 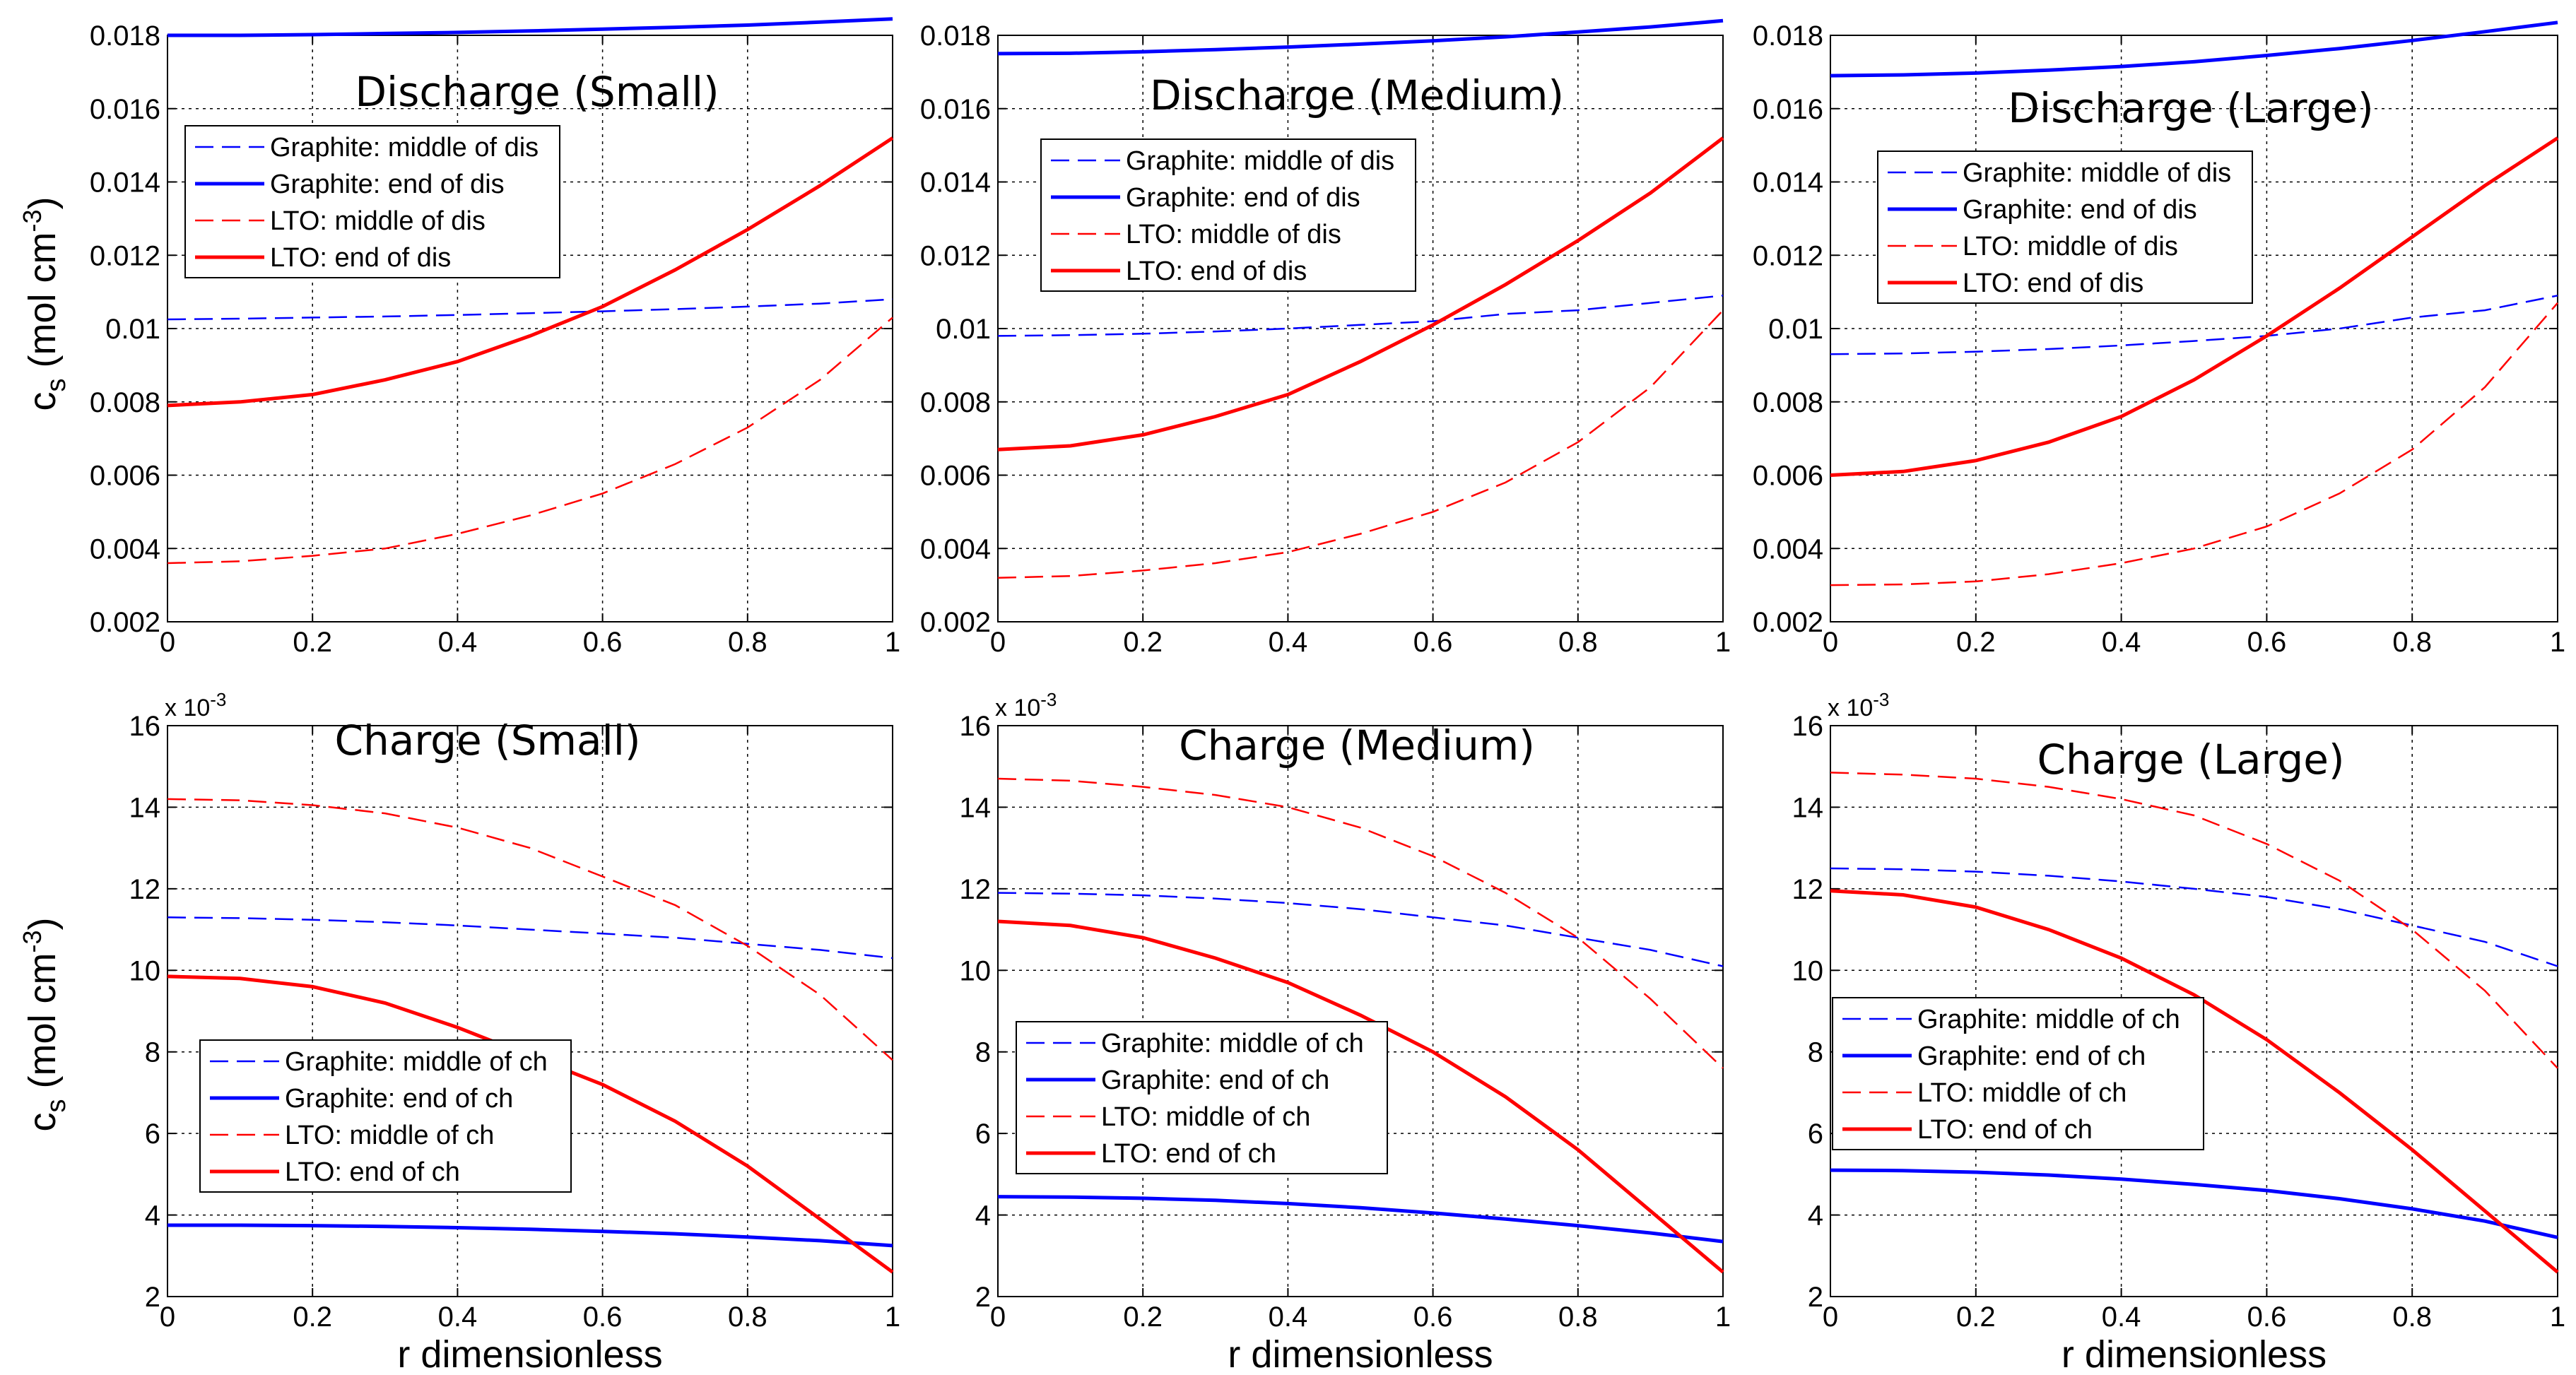 What do you see at coordinates (360, 258) in the screenshot?
I see `legend-label: LTO: end of dis` at bounding box center [360, 258].